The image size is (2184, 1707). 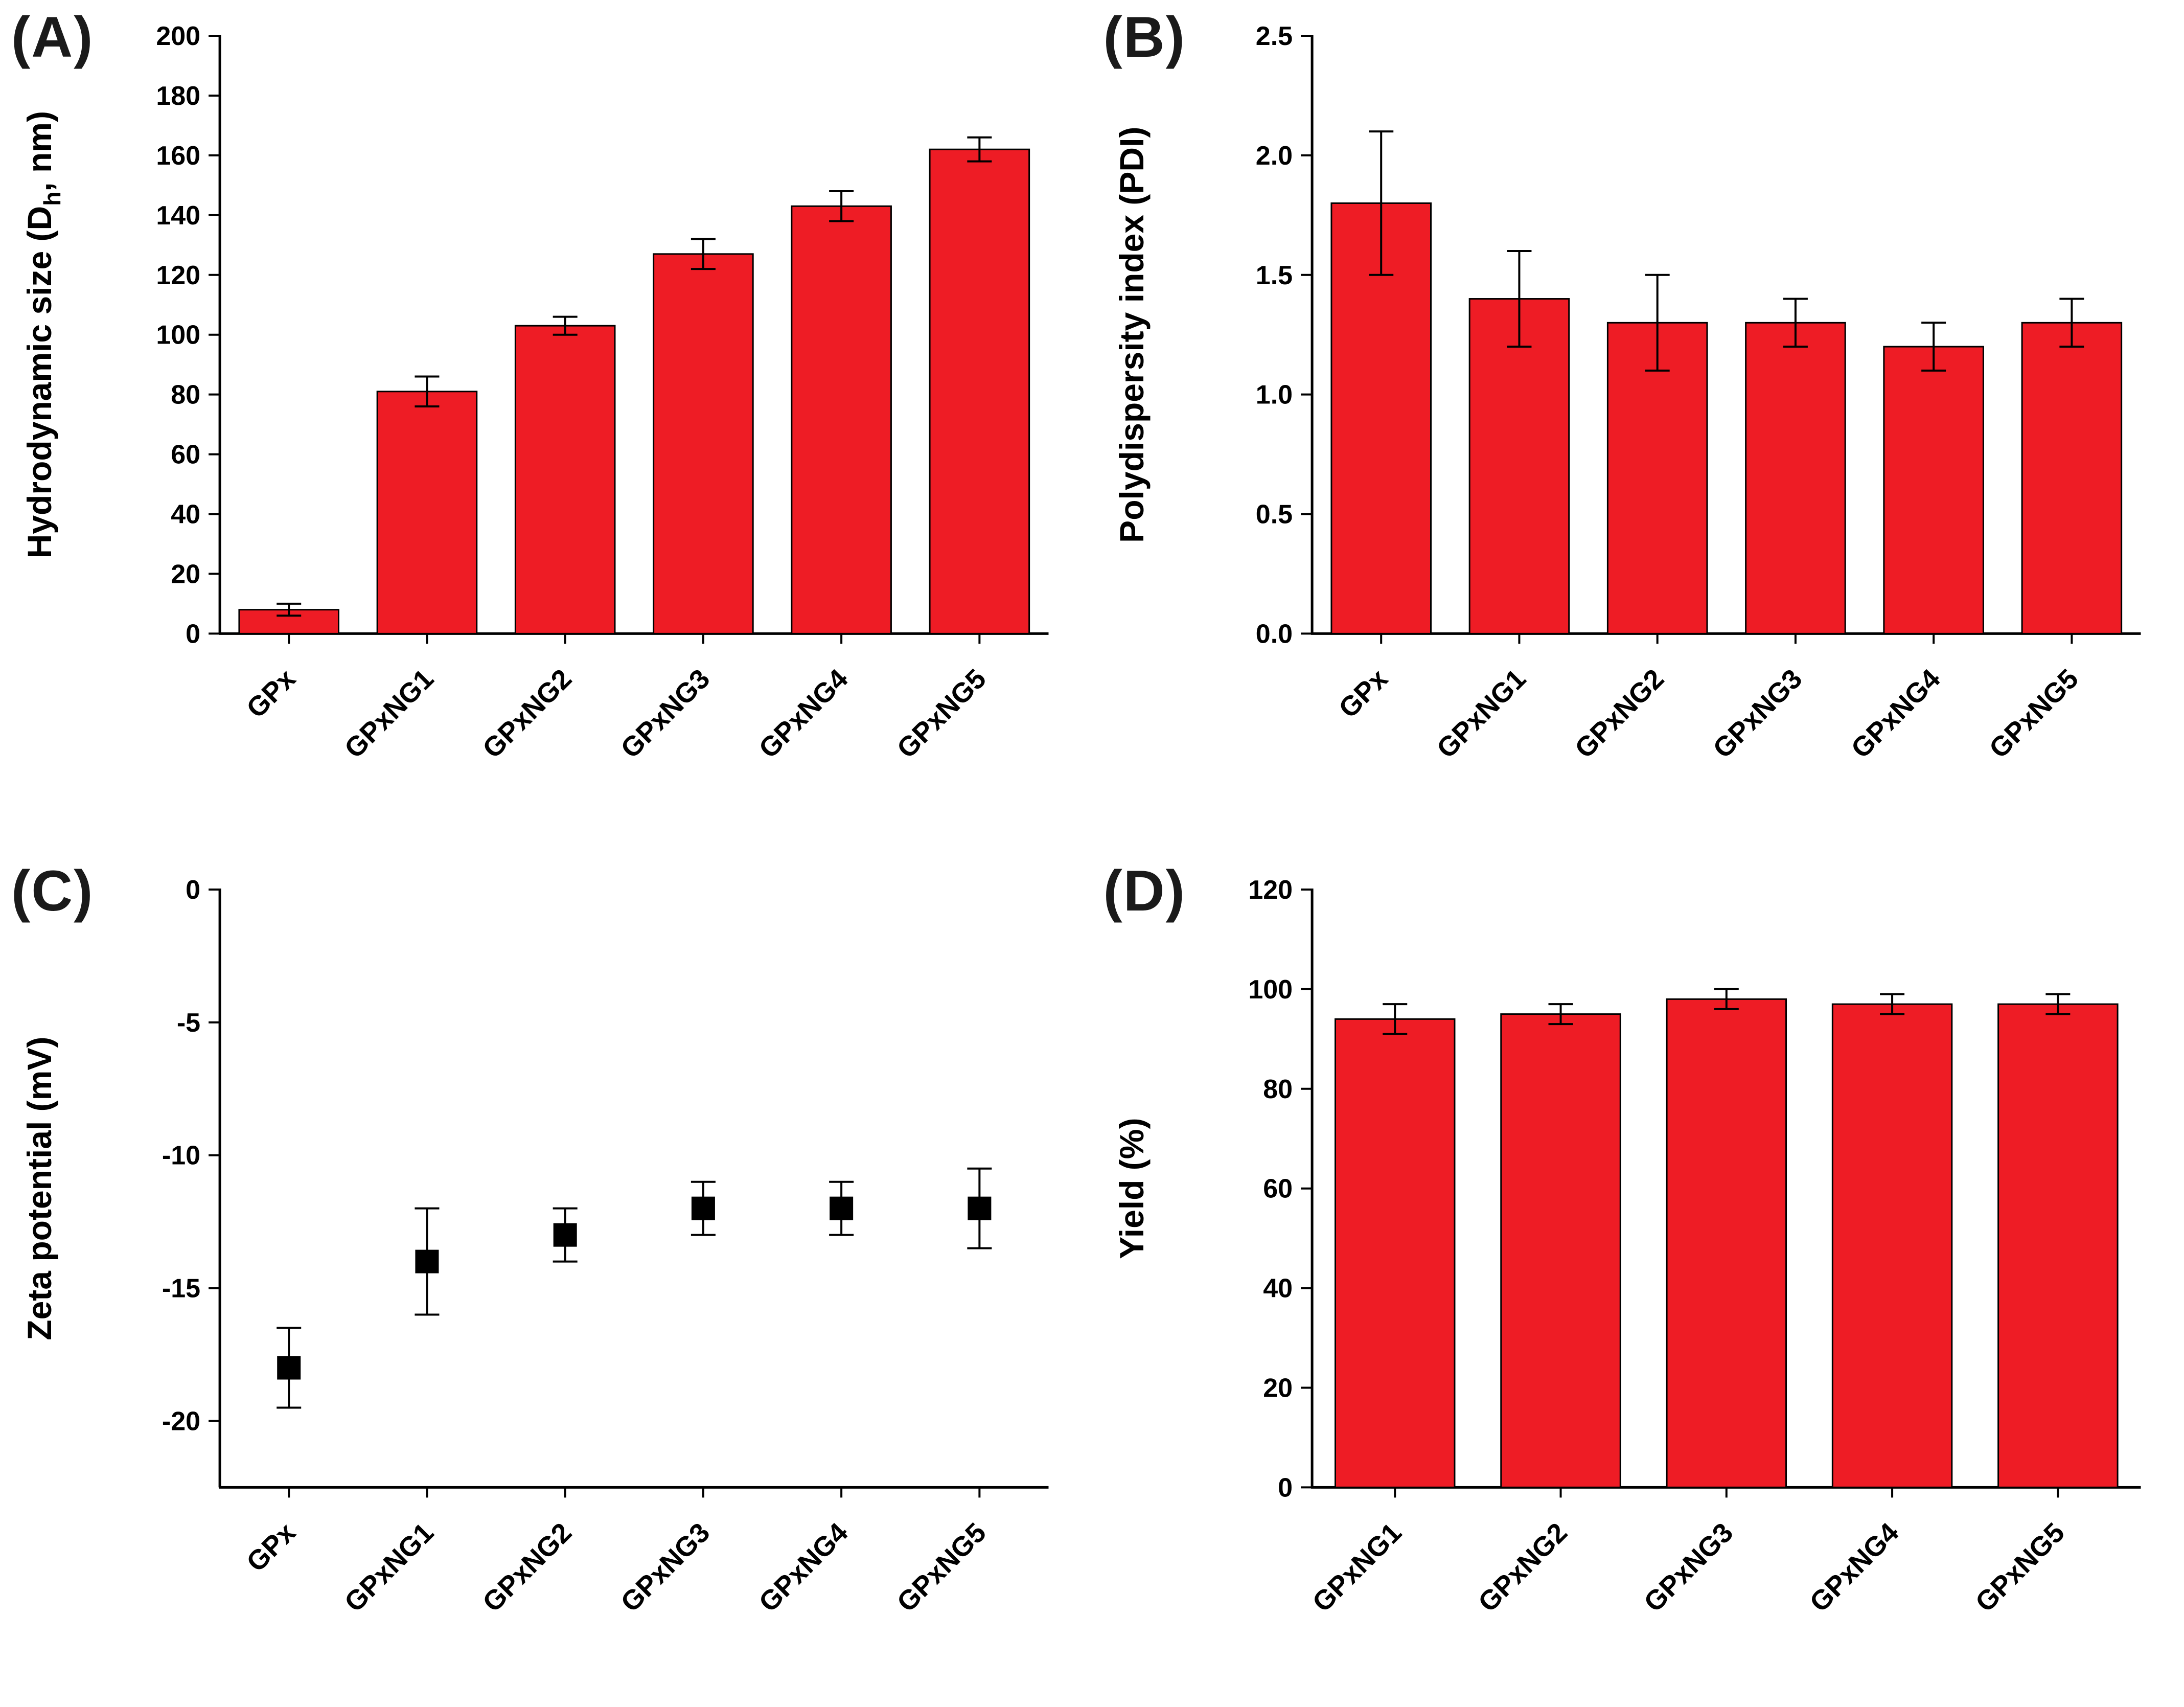 I want to click on svg-text: -20, so click(x=181, y=1421).